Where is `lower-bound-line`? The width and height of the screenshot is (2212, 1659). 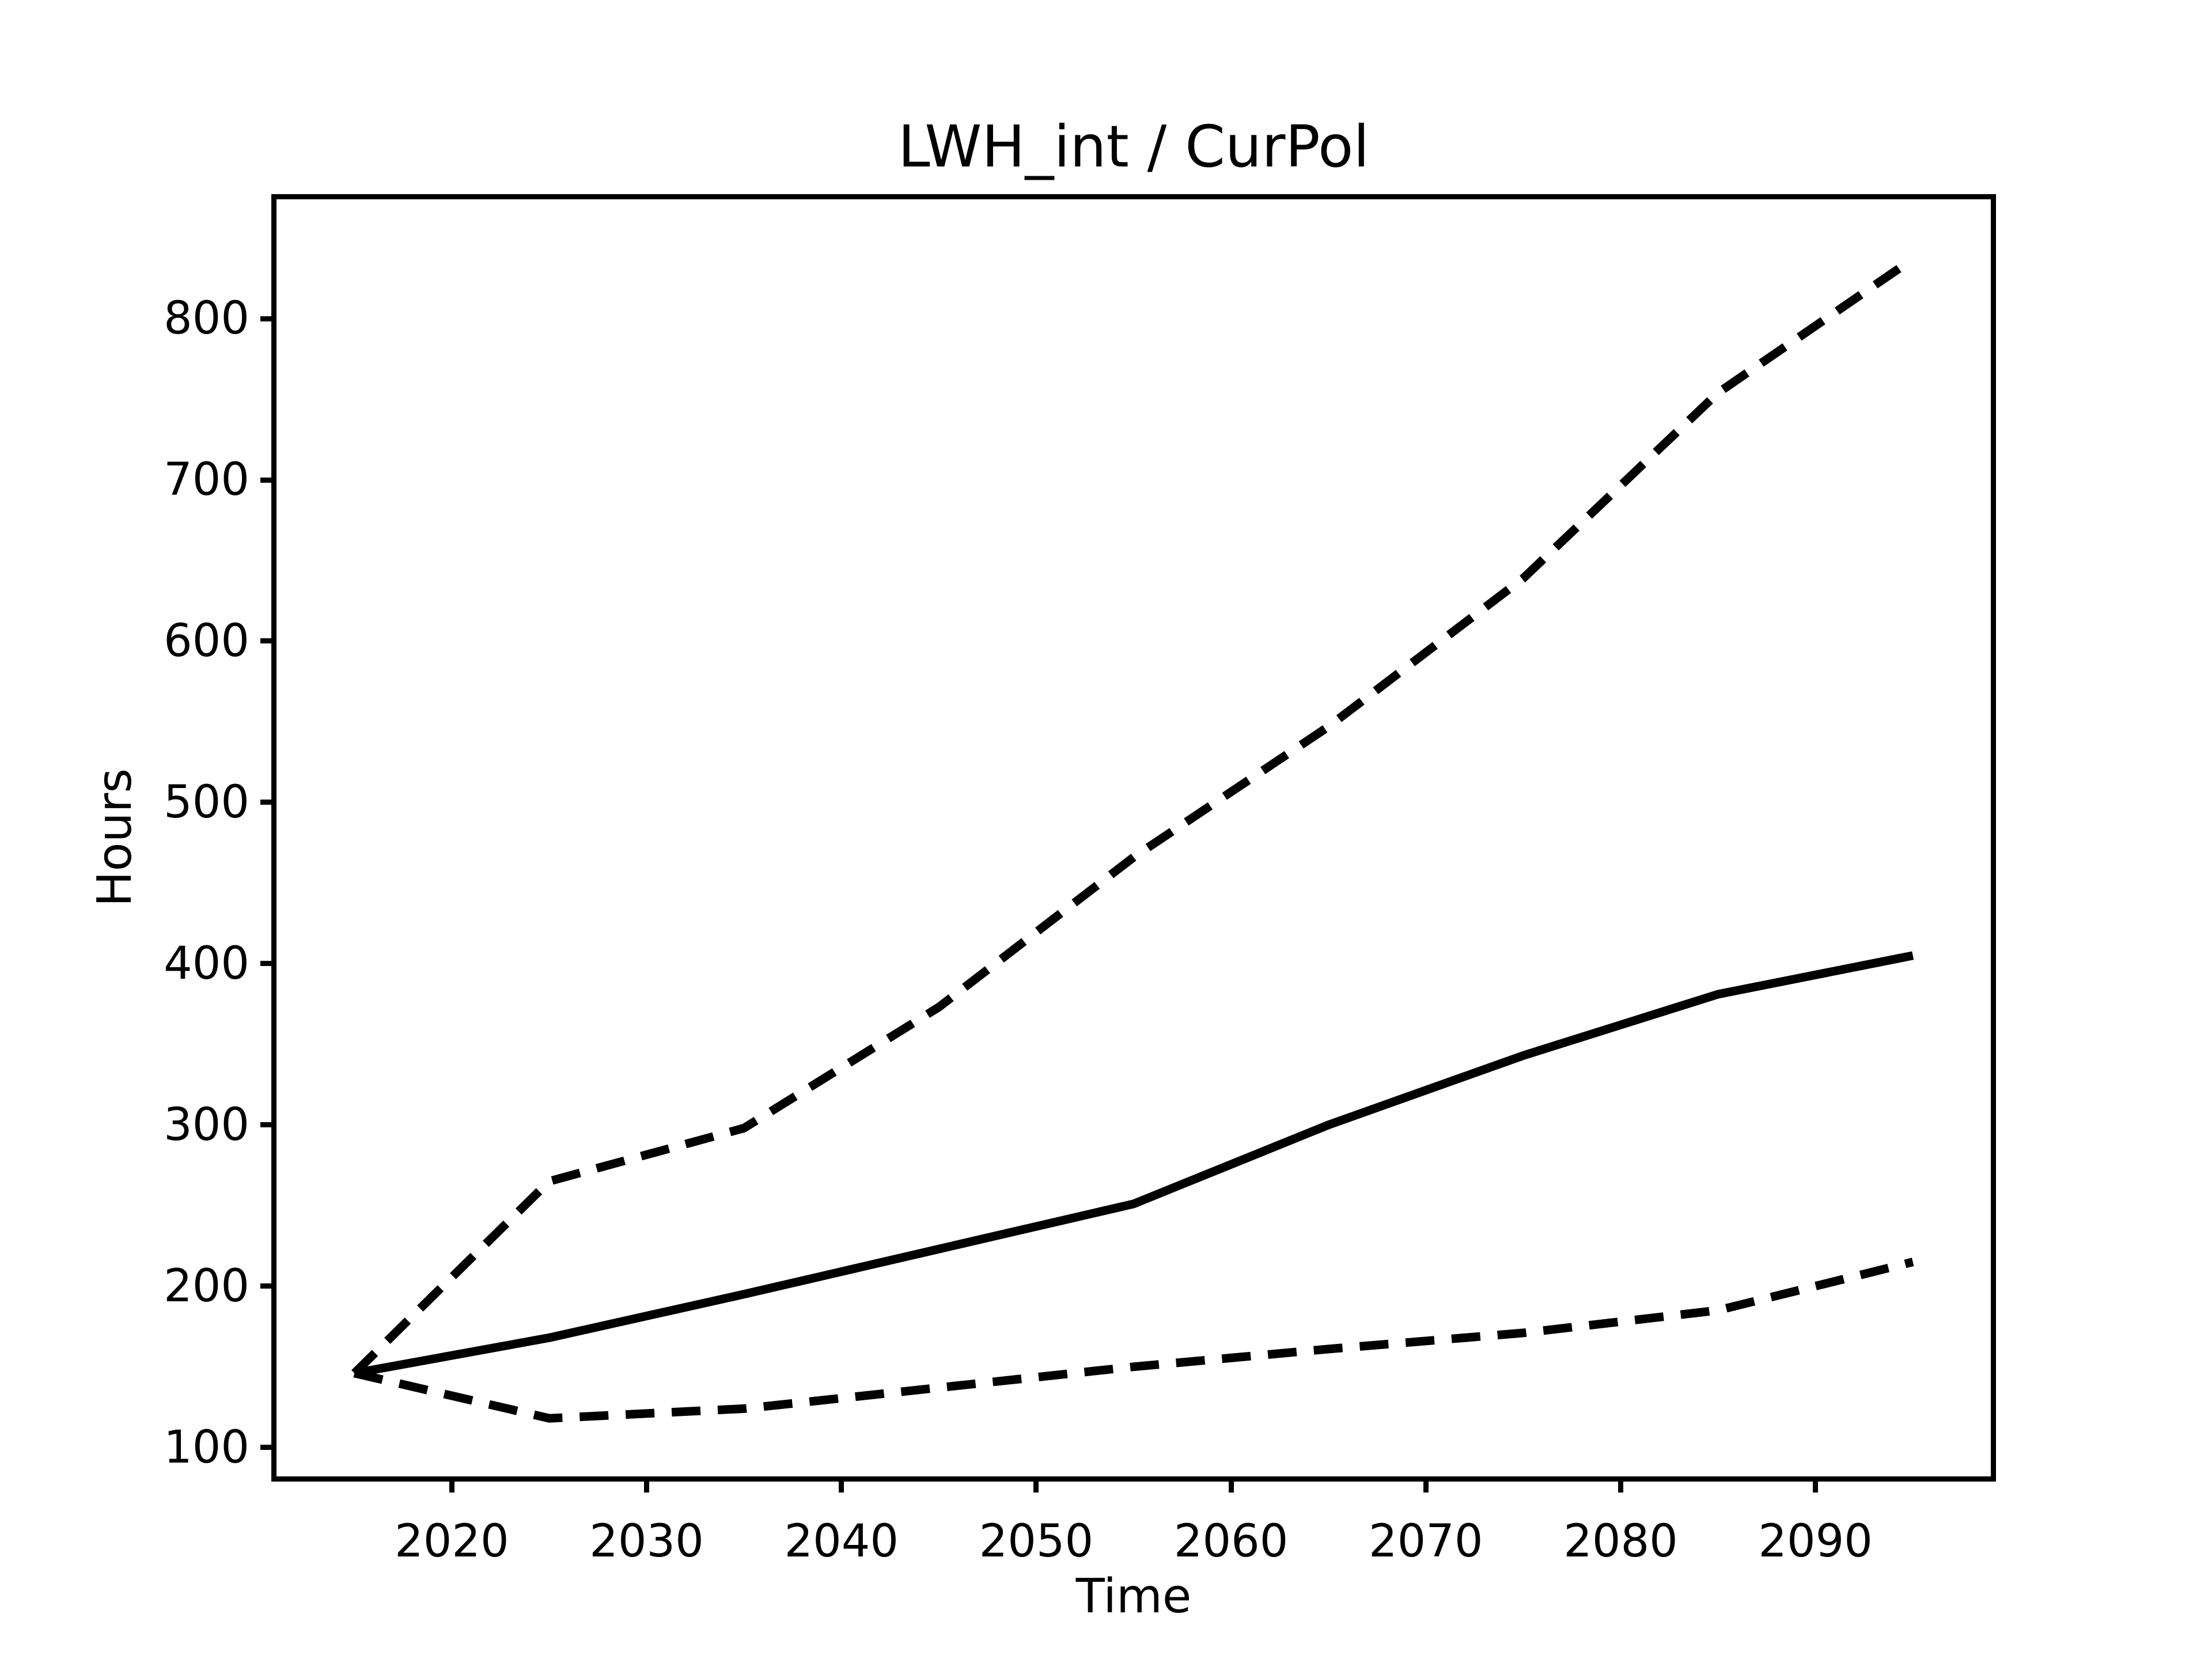 lower-bound-line is located at coordinates (1133, 1340).